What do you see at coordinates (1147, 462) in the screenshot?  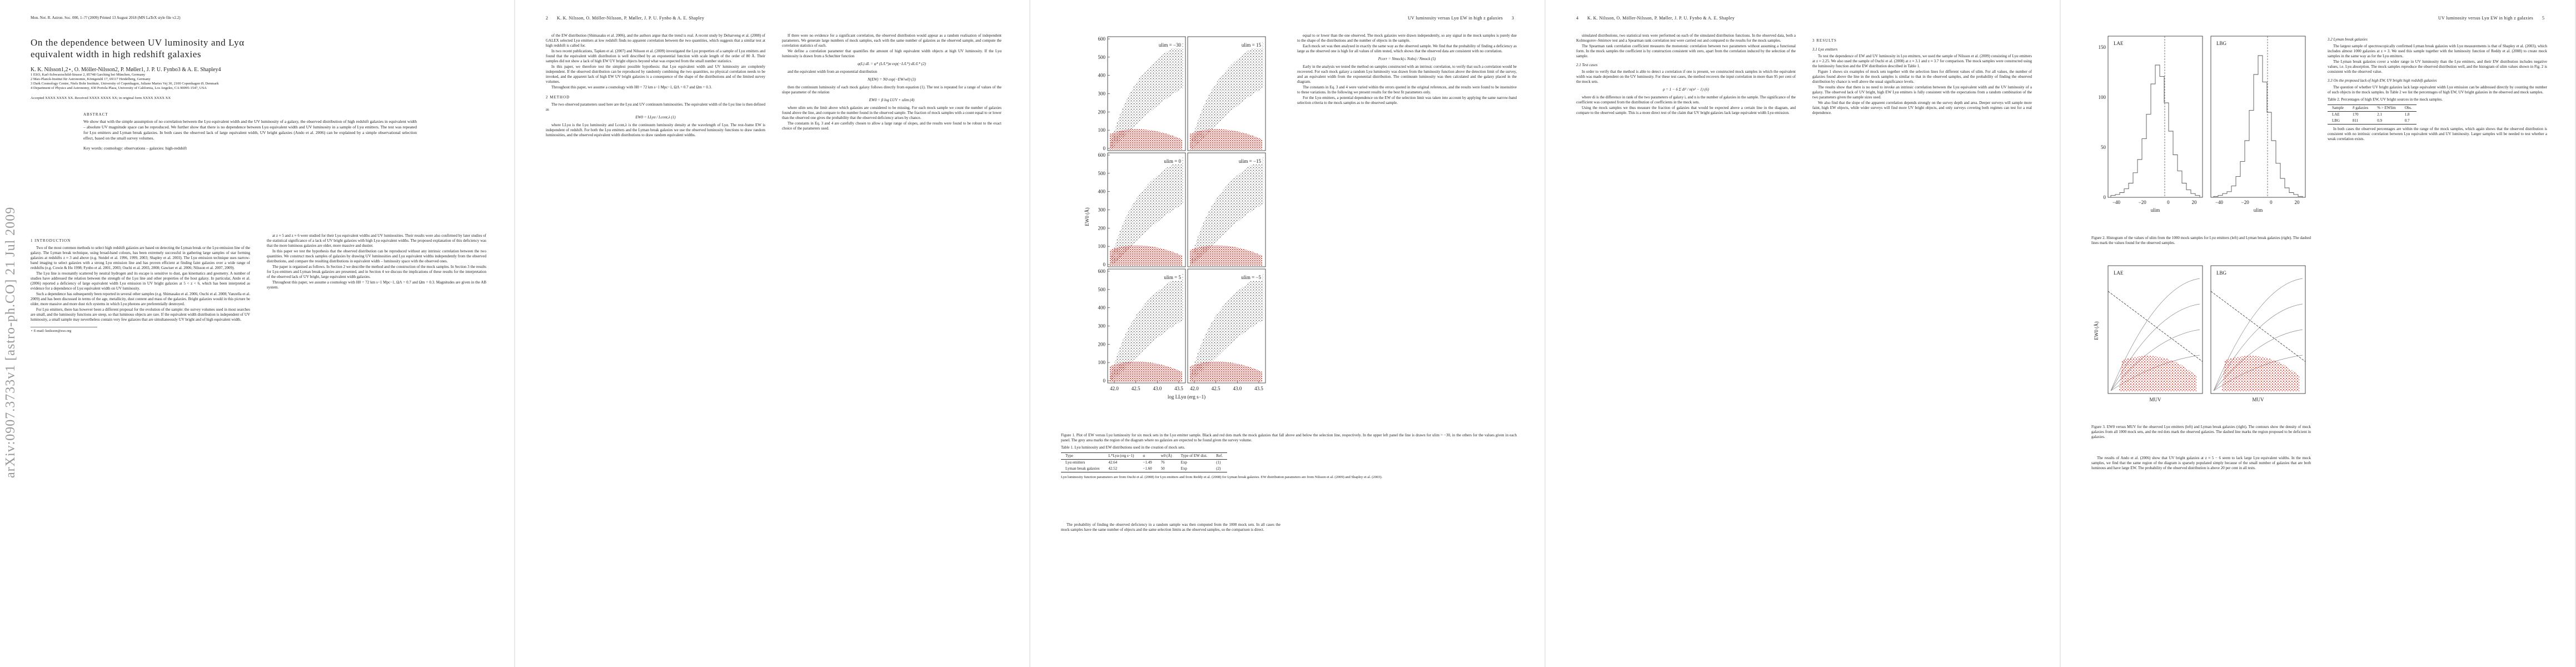 I see `table-cell: −1.49` at bounding box center [1147, 462].